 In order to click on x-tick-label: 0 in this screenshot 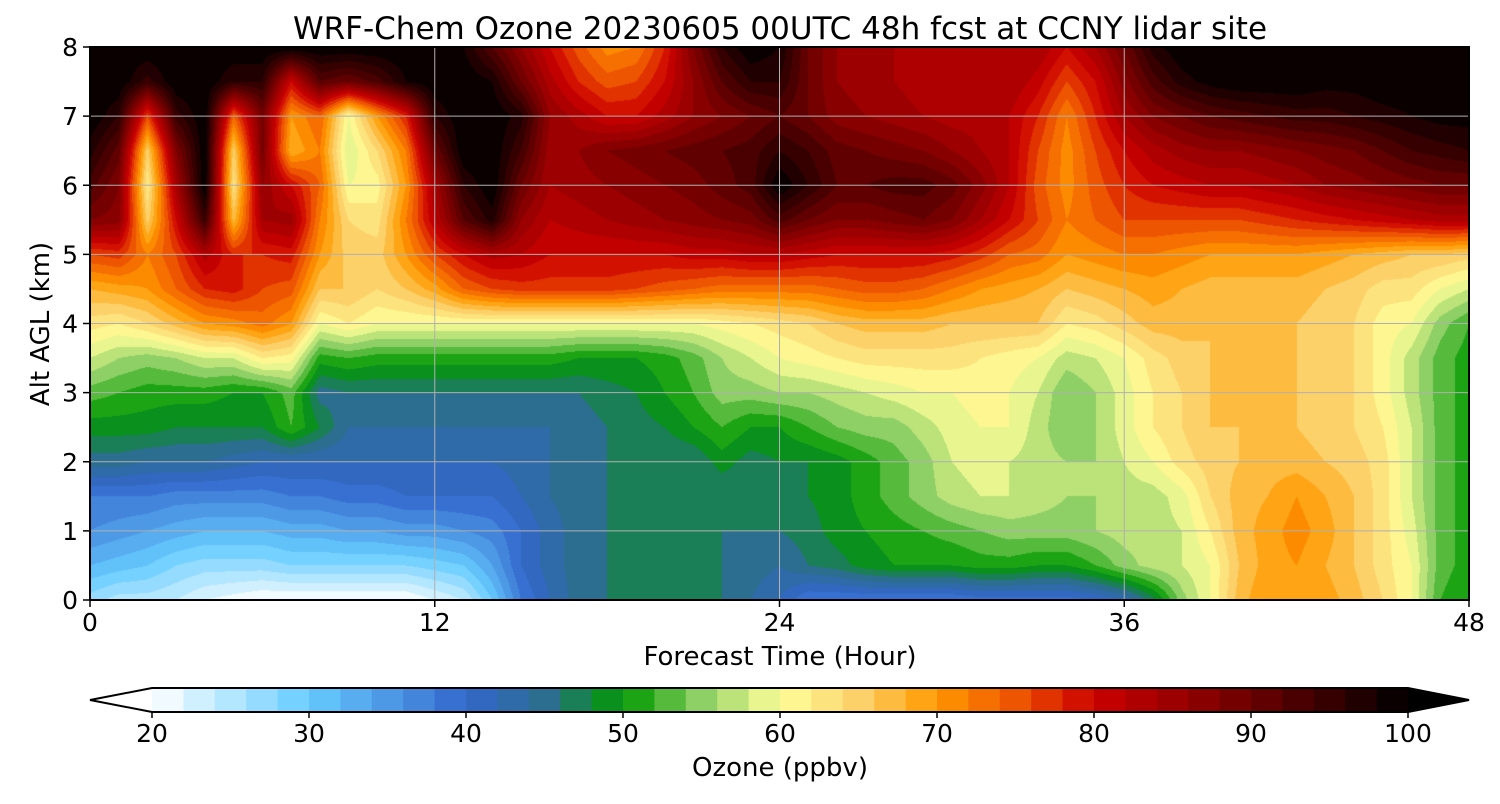, I will do `click(90, 622)`.